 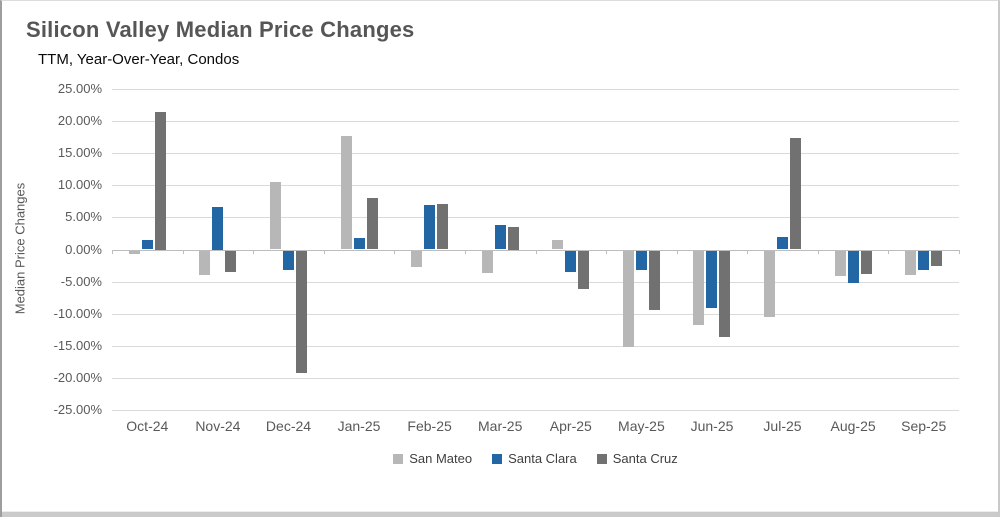 What do you see at coordinates (77, 409) in the screenshot?
I see `y-tick-label: -25.00%` at bounding box center [77, 409].